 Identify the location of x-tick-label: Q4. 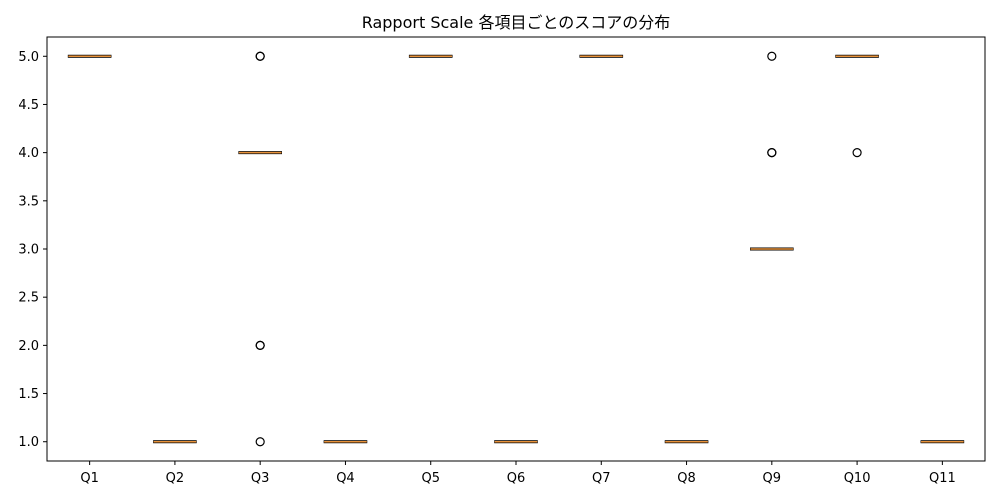
(345, 478).